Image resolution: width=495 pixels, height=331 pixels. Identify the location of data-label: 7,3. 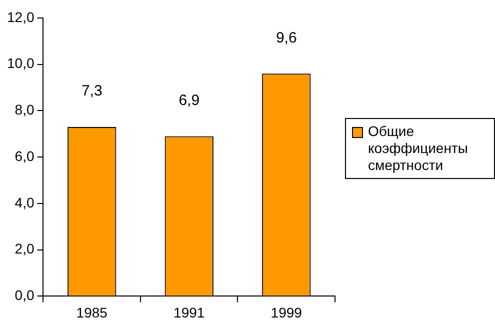
(91, 91).